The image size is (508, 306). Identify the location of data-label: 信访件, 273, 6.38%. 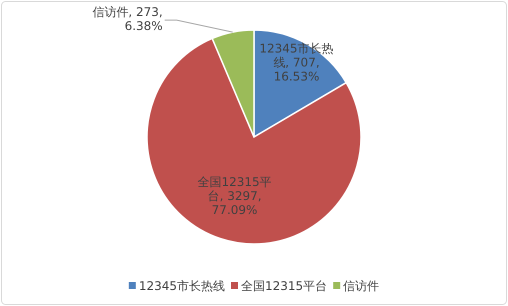
(127, 19).